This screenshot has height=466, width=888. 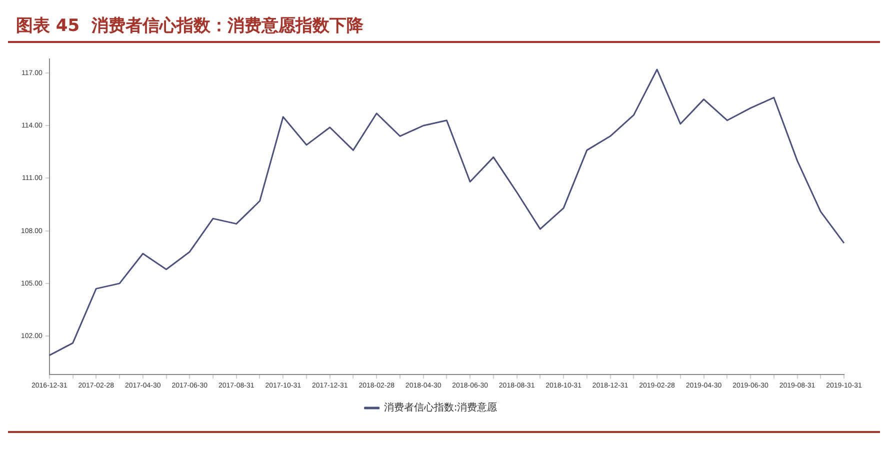 I want to click on chart-title: 图表 45 消费者信心指数：消费意愿指数下降, so click(x=189, y=26).